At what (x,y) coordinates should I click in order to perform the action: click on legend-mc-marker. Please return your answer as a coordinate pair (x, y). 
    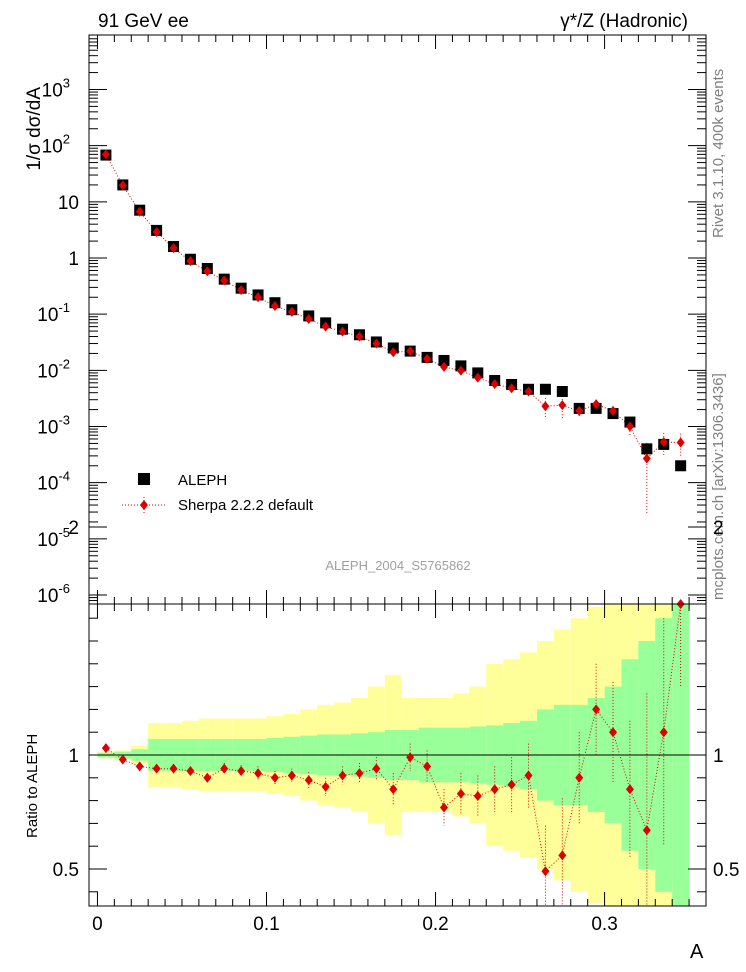
    Looking at the image, I should click on (144, 505).